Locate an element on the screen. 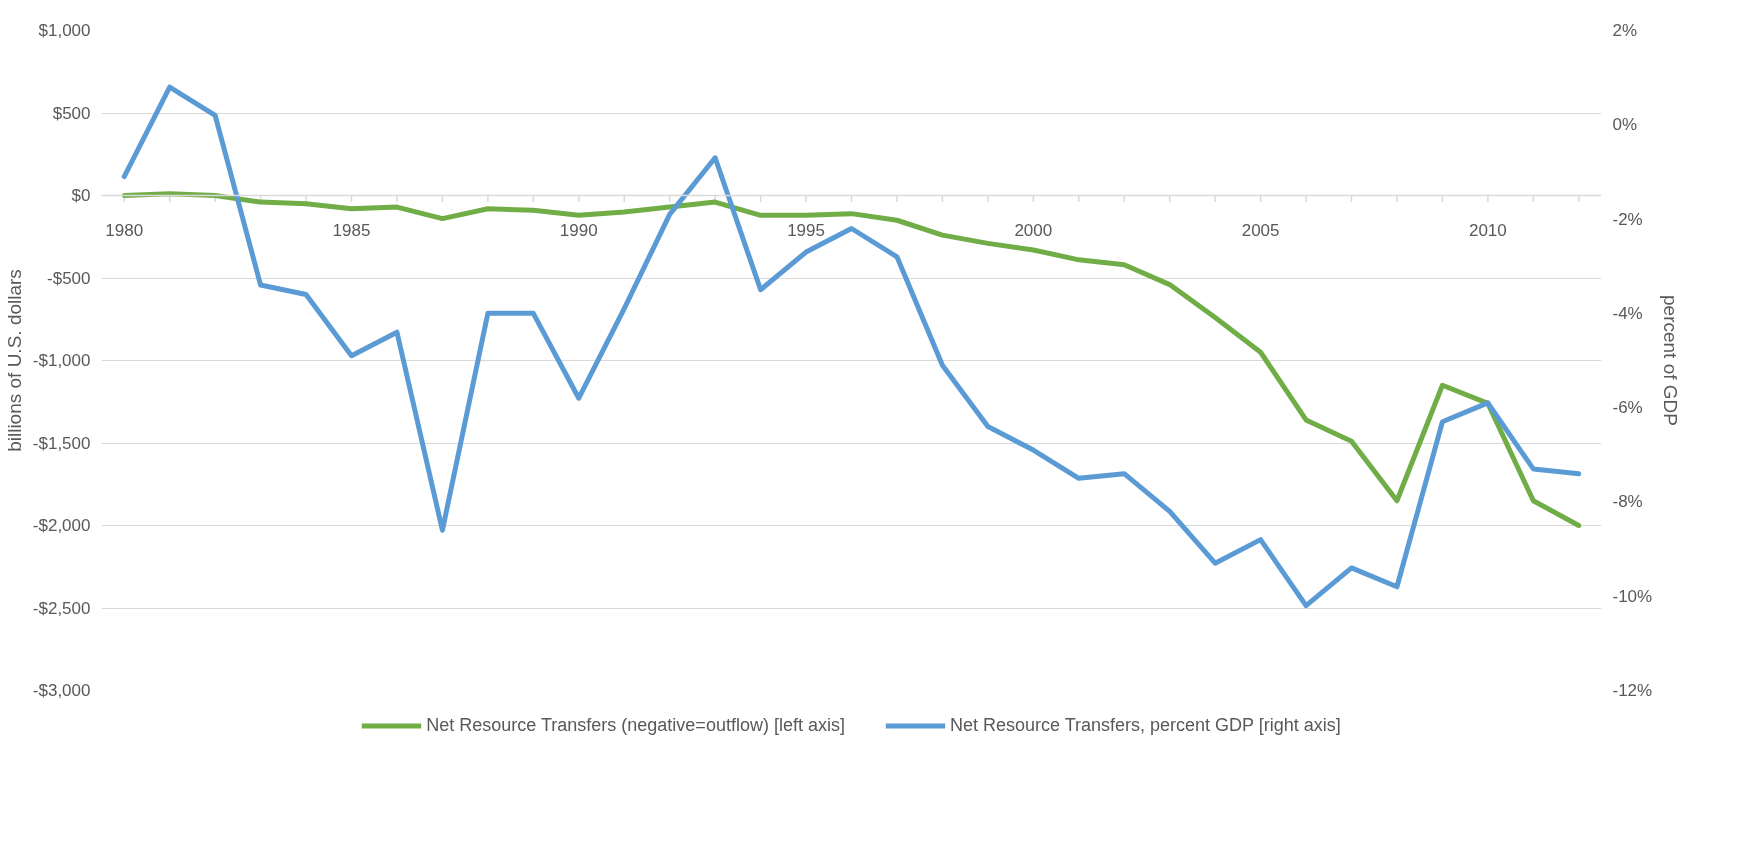 Image resolution: width=1752 pixels, height=858 pixels. y-tick-label: $0 is located at coordinates (81, 195).